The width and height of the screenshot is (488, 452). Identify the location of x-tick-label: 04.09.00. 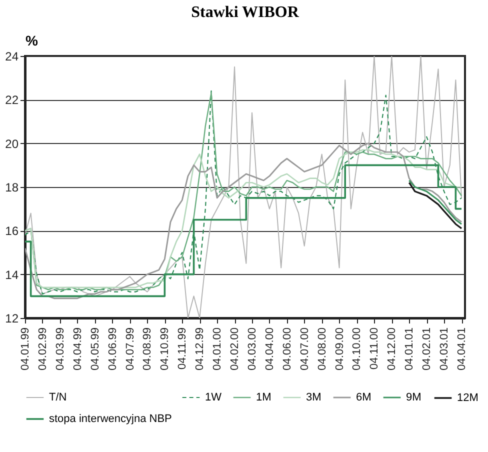
(340, 349).